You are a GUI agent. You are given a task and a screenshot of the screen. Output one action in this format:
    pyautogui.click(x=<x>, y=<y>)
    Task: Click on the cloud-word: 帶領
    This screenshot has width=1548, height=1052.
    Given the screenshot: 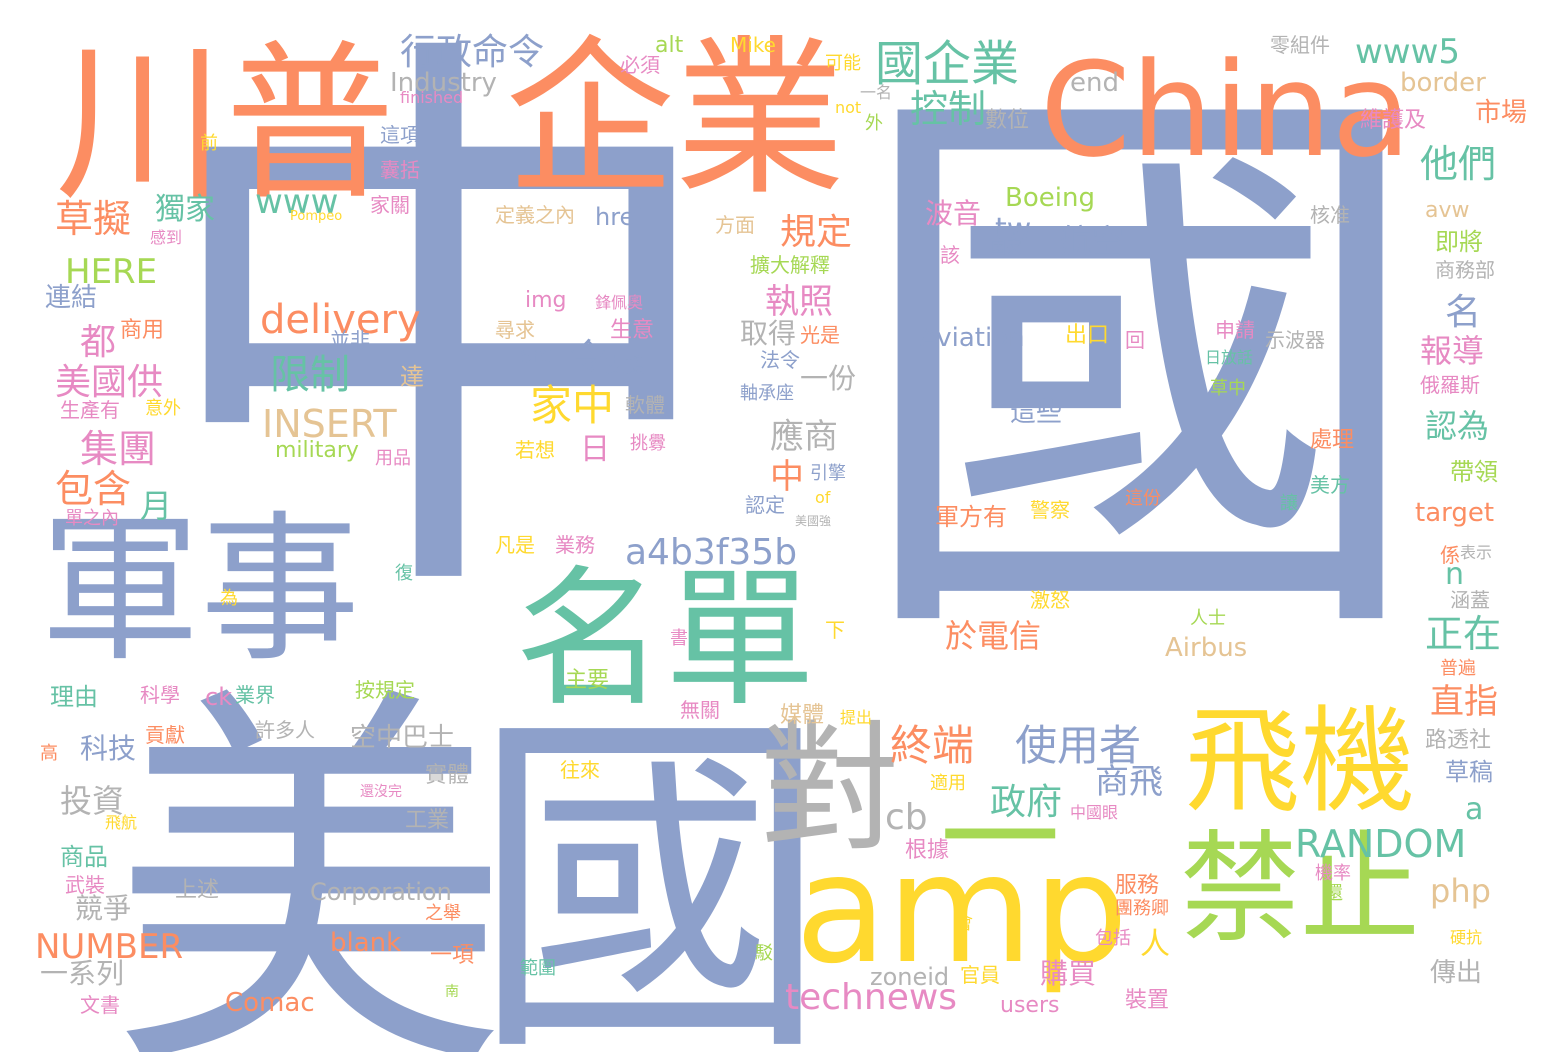 What is the action you would take?
    pyautogui.click(x=1474, y=472)
    